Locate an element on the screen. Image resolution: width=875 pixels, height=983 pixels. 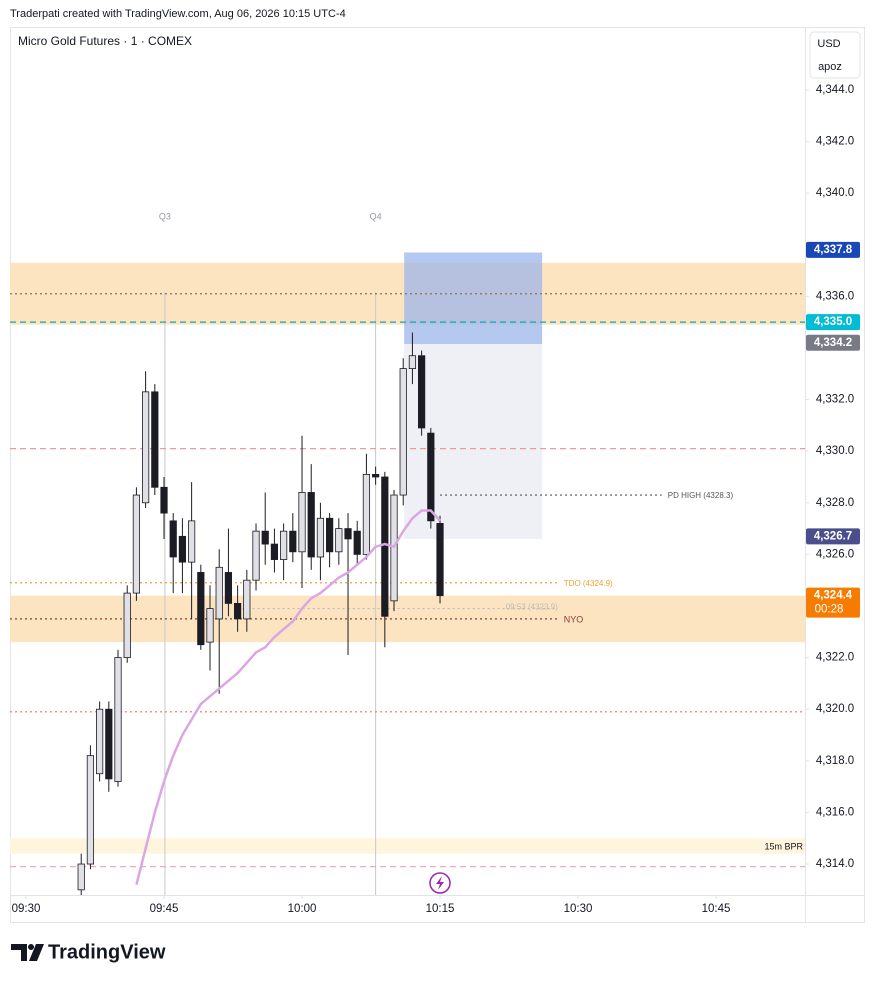
level-label: 09:53 (4323.9) is located at coordinates (532, 607).